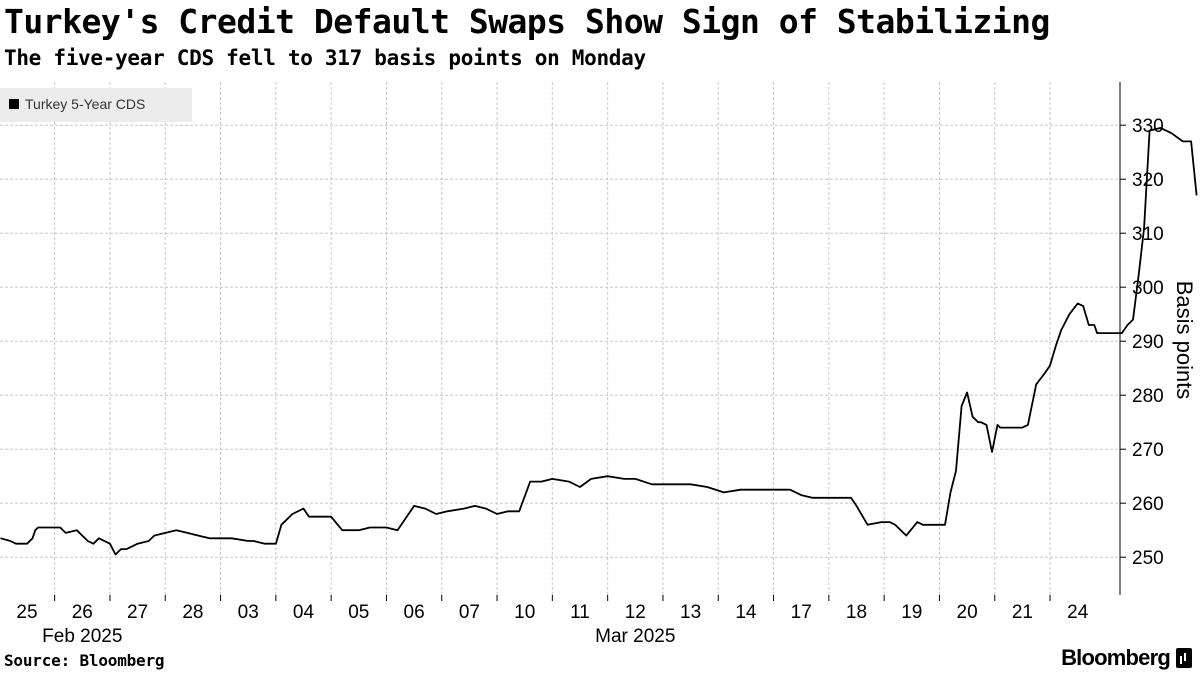  What do you see at coordinates (85, 104) in the screenshot?
I see `legend-label: Turkey 5-Year CDS` at bounding box center [85, 104].